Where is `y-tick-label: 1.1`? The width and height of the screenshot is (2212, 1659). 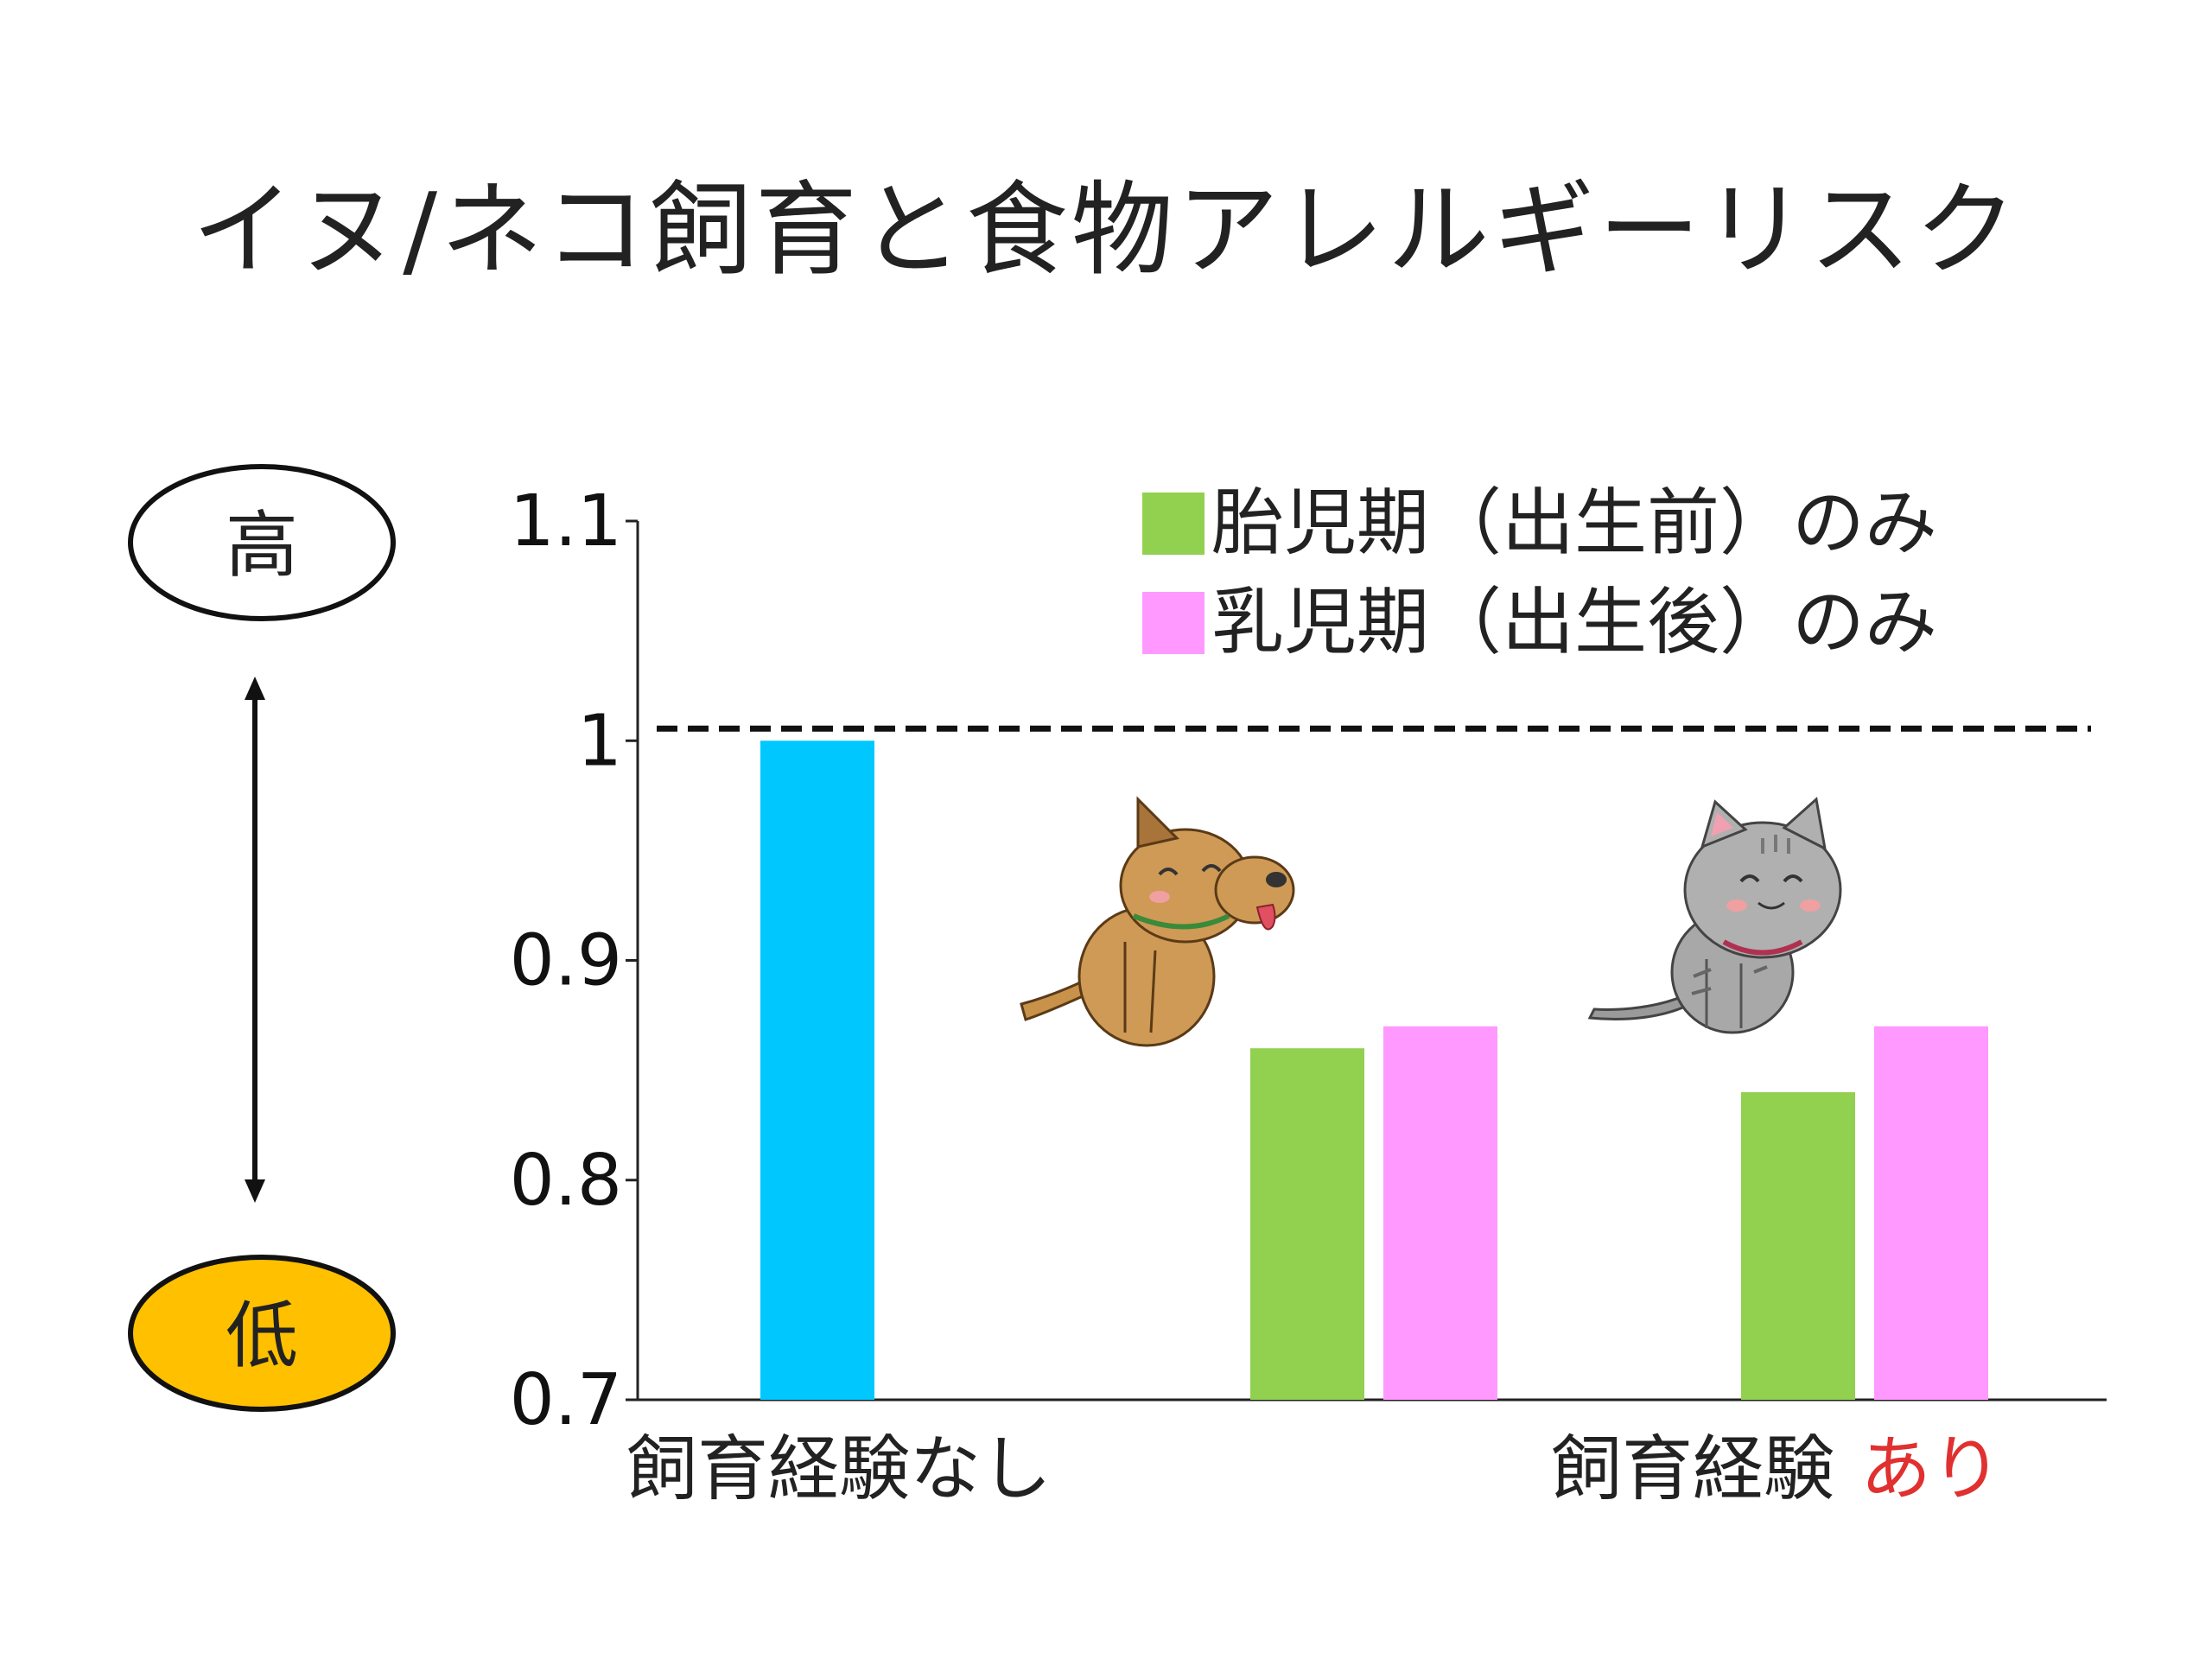 y-tick-label: 1.1 is located at coordinates (566, 521).